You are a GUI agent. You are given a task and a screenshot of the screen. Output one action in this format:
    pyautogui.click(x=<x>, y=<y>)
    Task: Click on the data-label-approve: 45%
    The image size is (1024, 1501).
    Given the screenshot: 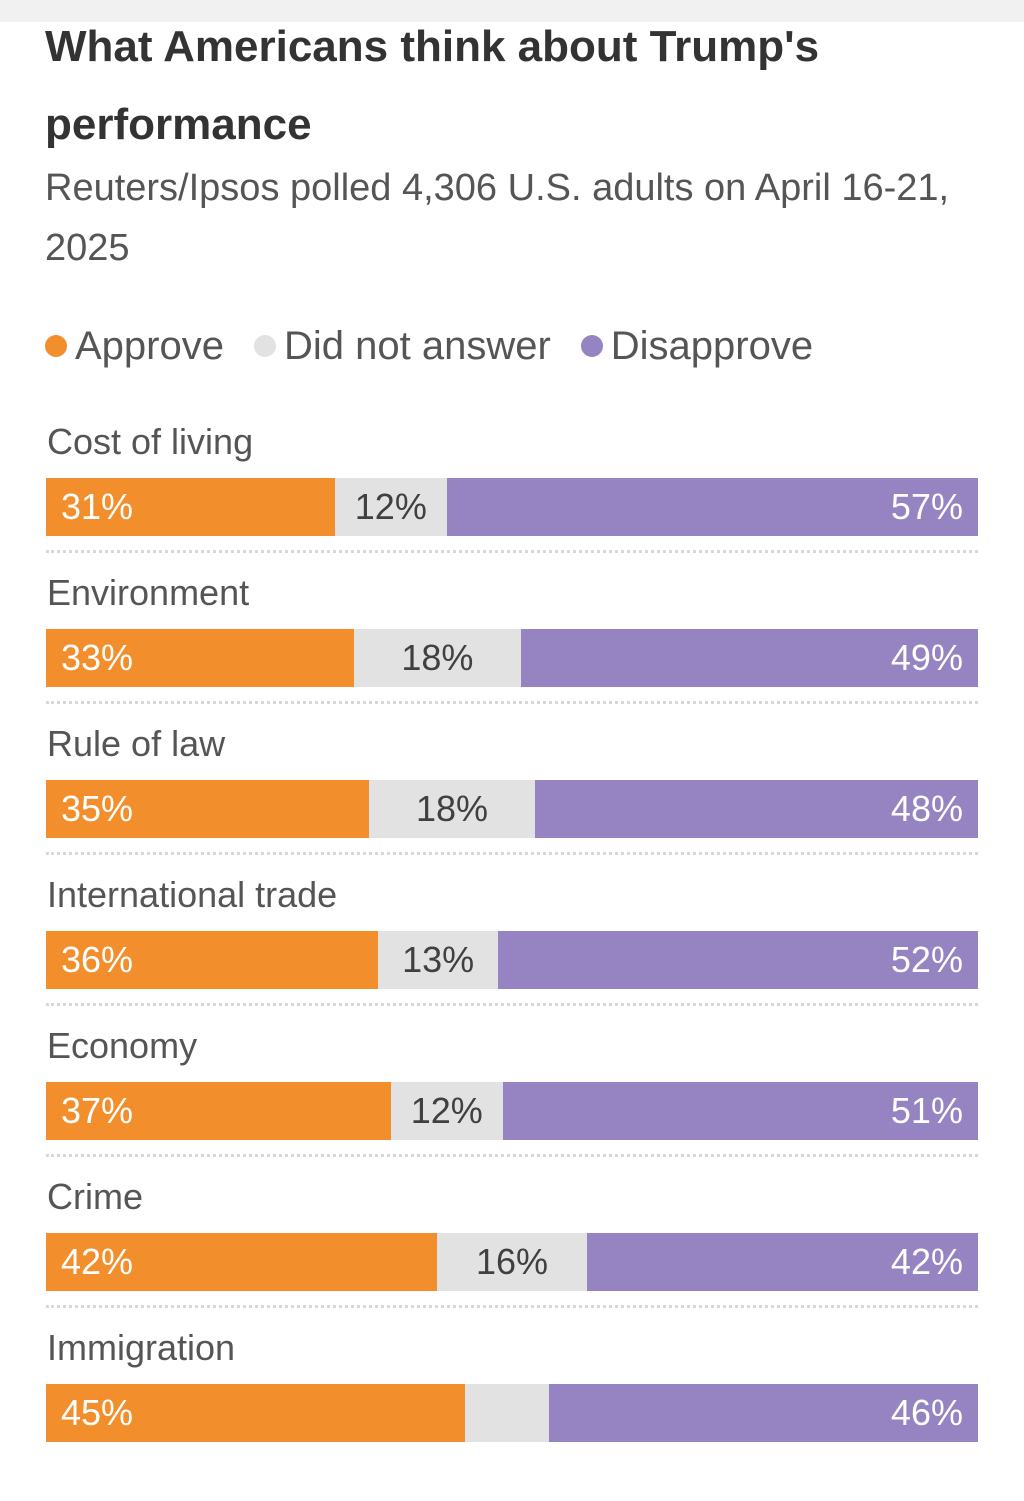 What is the action you would take?
    pyautogui.click(x=97, y=1412)
    